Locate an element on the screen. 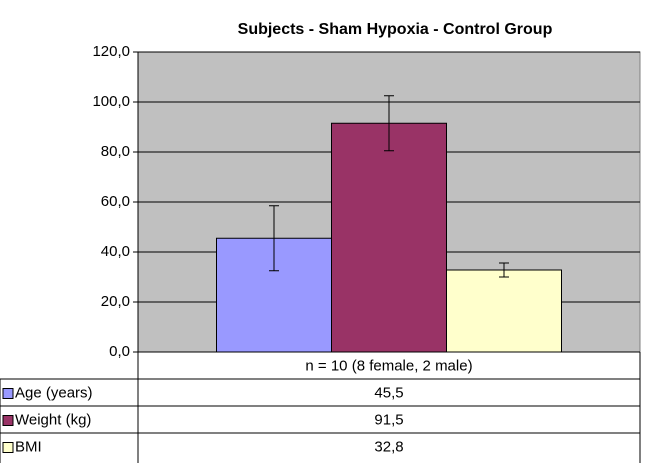 Image resolution: width=649 pixels, height=463 pixels. y-tick-label: 20,0 is located at coordinates (115, 301).